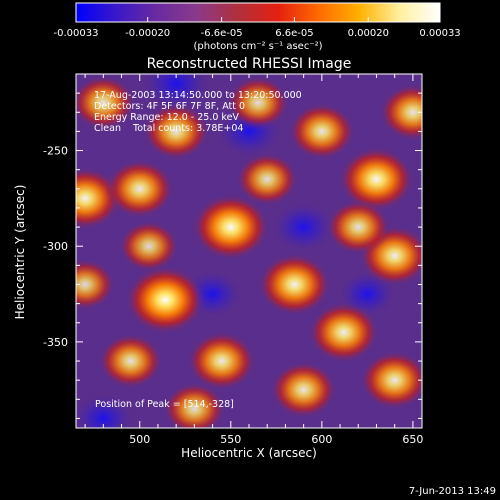  Describe the element at coordinates (55, 246) in the screenshot. I see `y-tick-label: -300` at that location.